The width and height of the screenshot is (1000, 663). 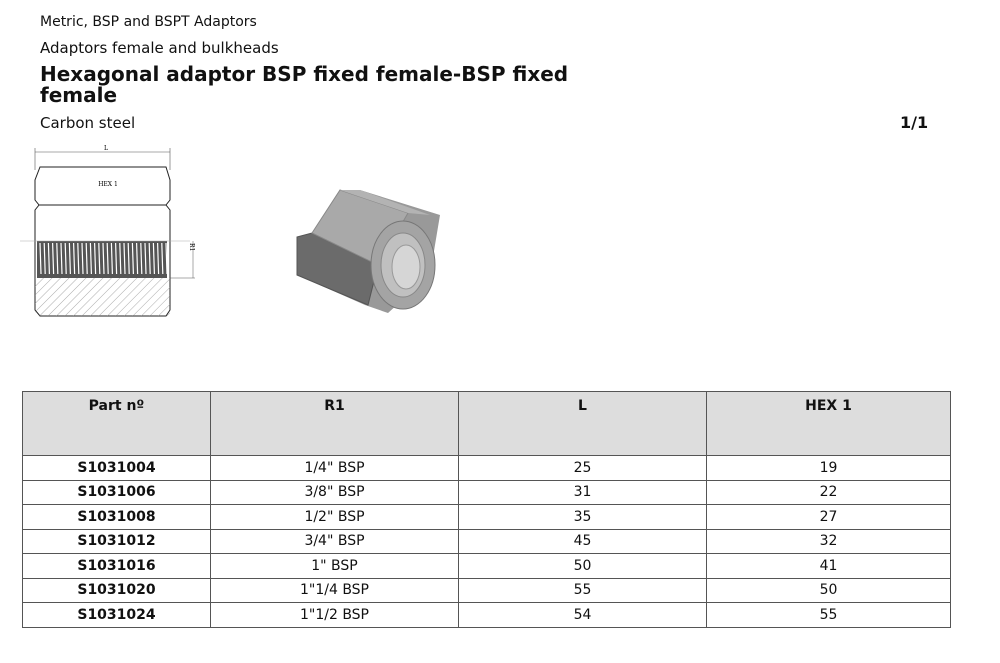 What do you see at coordinates (828, 468) in the screenshot?
I see `hex1-cell: 19` at bounding box center [828, 468].